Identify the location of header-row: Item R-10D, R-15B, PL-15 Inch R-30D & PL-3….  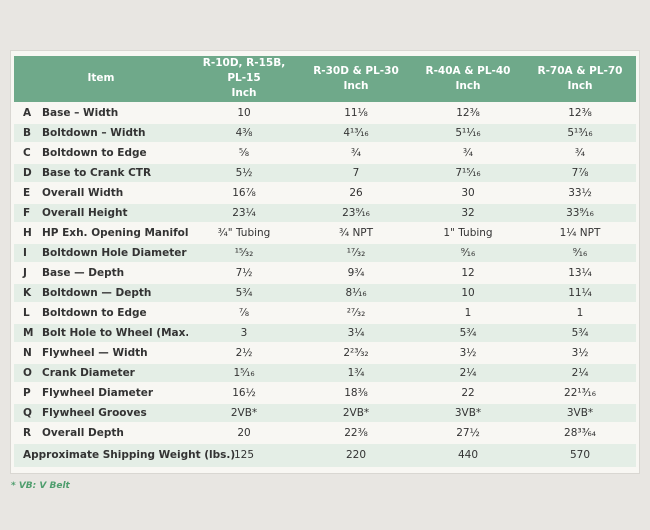
(325, 79).